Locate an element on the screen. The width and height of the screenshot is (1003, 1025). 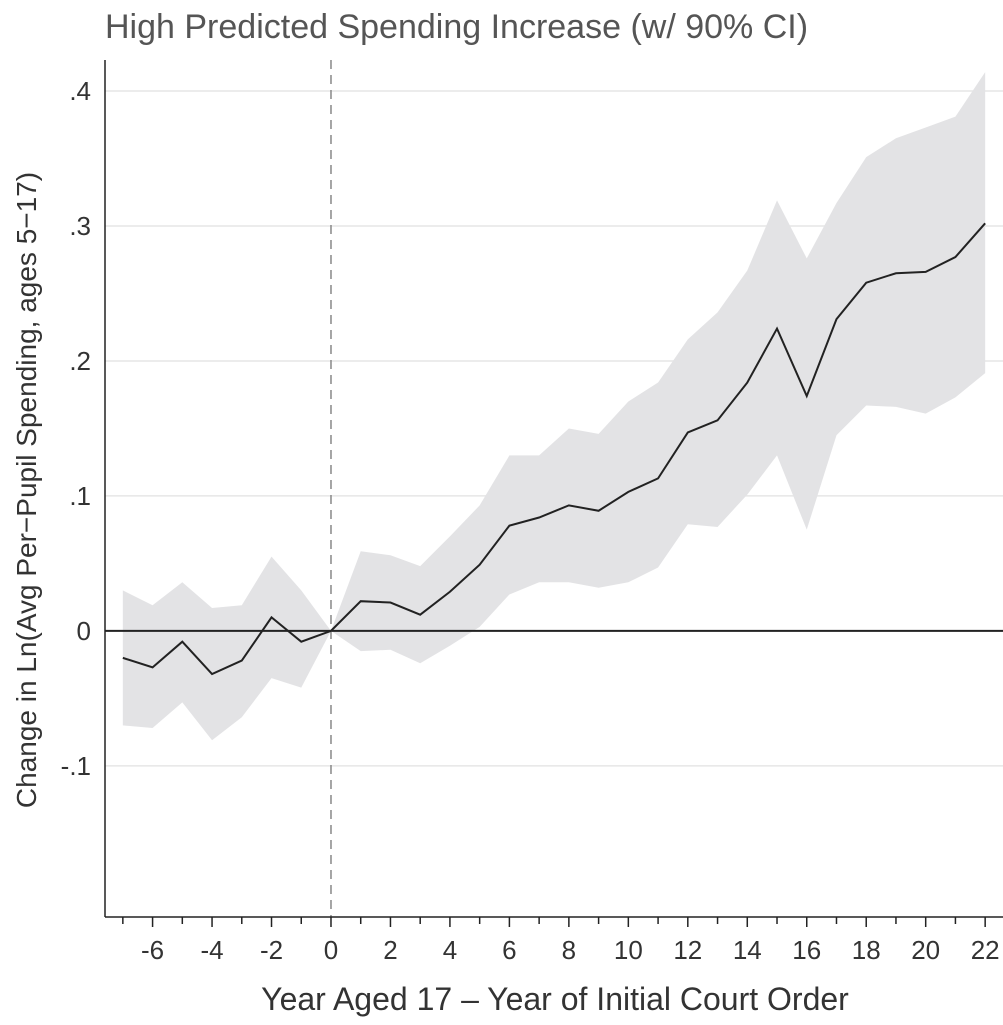
y-tick-label: 0 is located at coordinates (84, 631).